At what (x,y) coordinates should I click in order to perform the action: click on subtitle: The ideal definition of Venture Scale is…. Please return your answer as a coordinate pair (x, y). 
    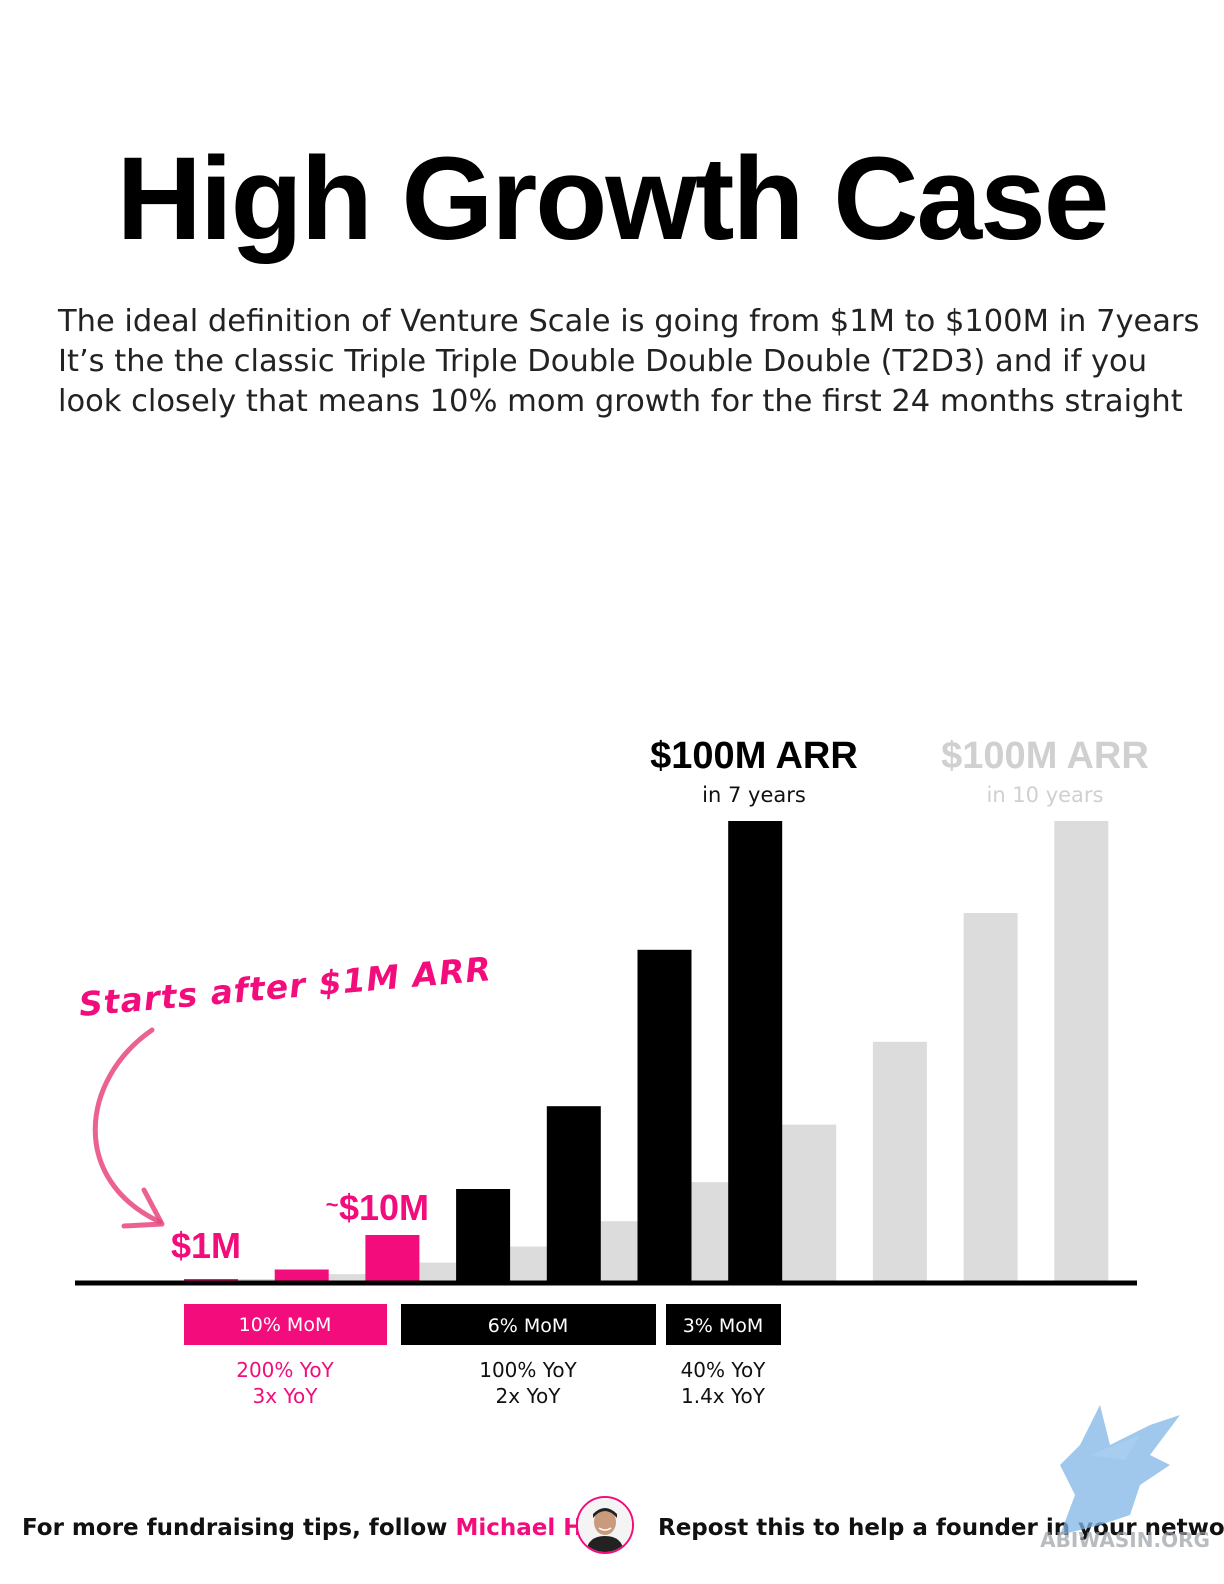
    Looking at the image, I should click on (629, 362).